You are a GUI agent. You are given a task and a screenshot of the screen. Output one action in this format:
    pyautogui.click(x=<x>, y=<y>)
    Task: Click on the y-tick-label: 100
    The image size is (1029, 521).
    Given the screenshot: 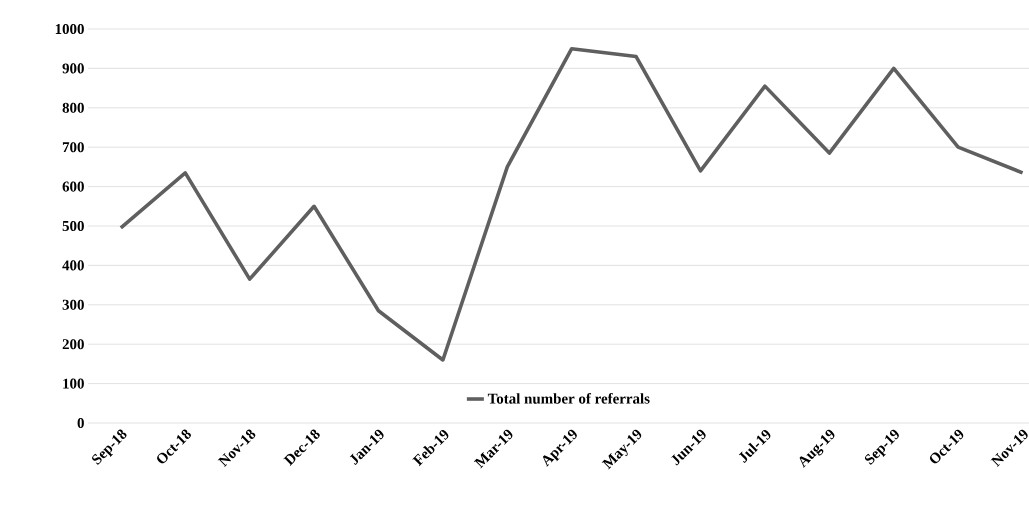 What is the action you would take?
    pyautogui.click(x=73, y=383)
    